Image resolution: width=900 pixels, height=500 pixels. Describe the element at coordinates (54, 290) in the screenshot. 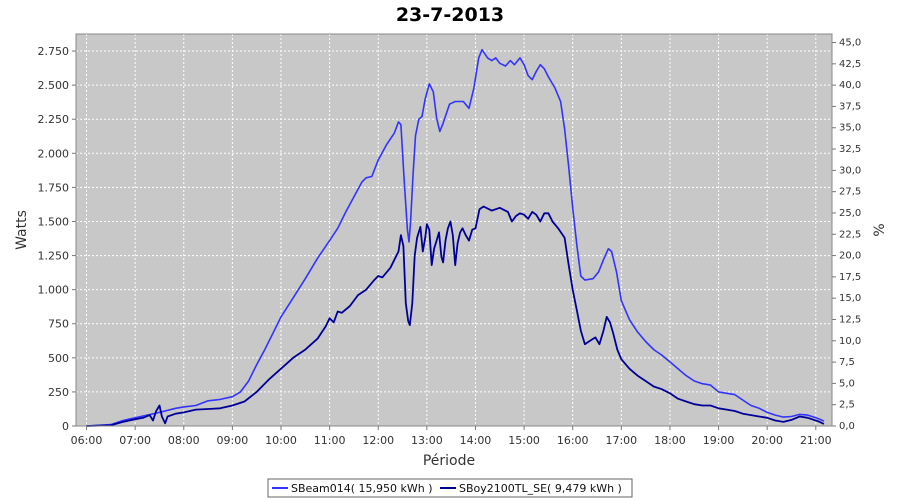

I see `y-tick-label: 1.000` at that location.